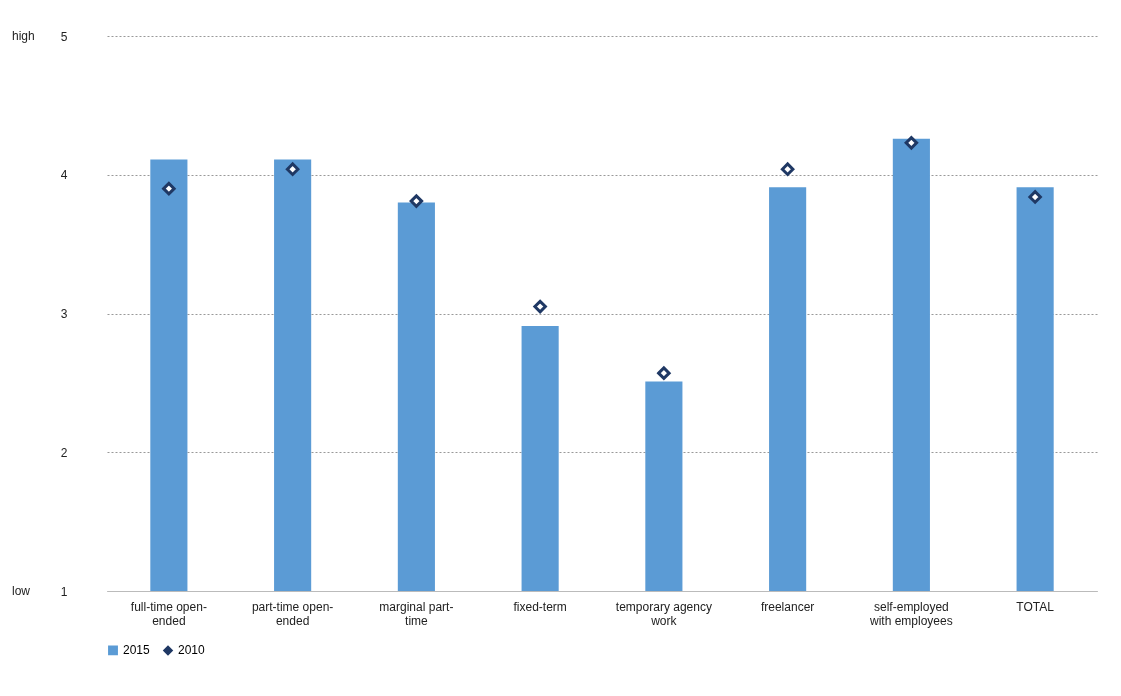 The image size is (1121, 696). What do you see at coordinates (416, 613) in the screenshot?
I see `x-tick-label: marginal part-time` at bounding box center [416, 613].